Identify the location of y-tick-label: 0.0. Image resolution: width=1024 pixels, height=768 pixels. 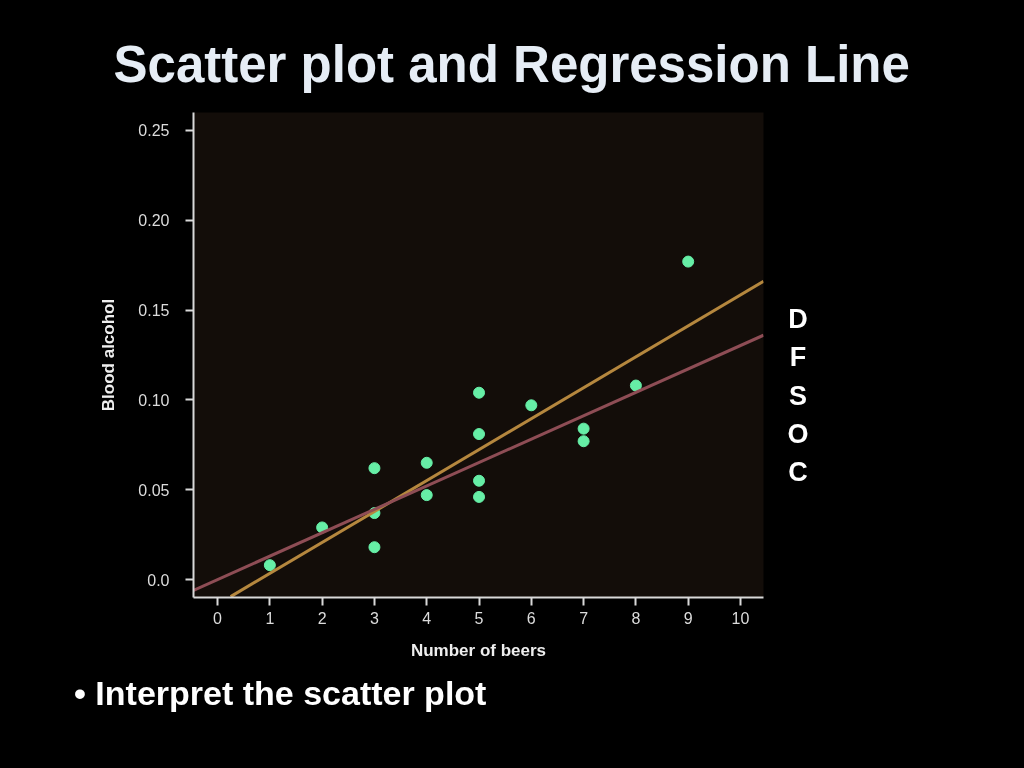
(158, 580).